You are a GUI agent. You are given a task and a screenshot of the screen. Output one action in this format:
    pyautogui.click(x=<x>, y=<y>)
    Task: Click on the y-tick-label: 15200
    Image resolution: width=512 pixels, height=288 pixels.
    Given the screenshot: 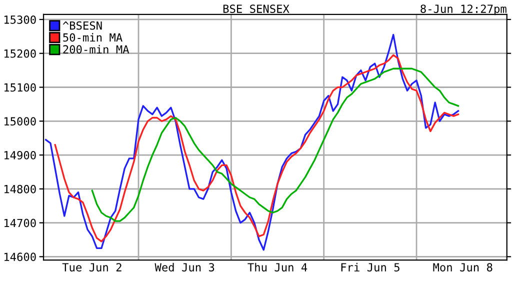 What is the action you would take?
    pyautogui.click(x=20, y=53)
    